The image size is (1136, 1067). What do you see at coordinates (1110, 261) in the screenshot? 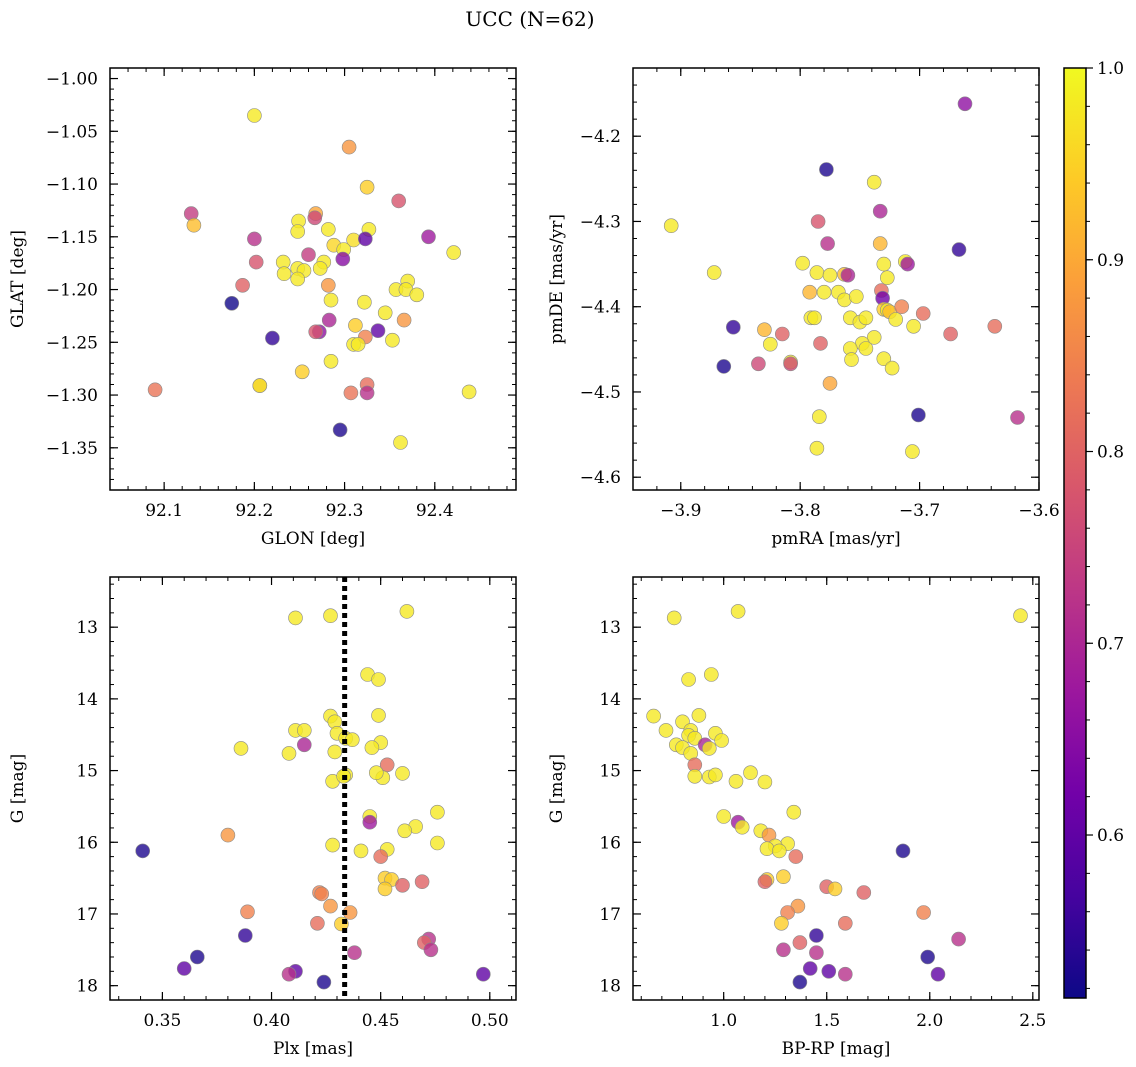
I see `colorbar-tick-label: 0.9` at bounding box center [1110, 261].